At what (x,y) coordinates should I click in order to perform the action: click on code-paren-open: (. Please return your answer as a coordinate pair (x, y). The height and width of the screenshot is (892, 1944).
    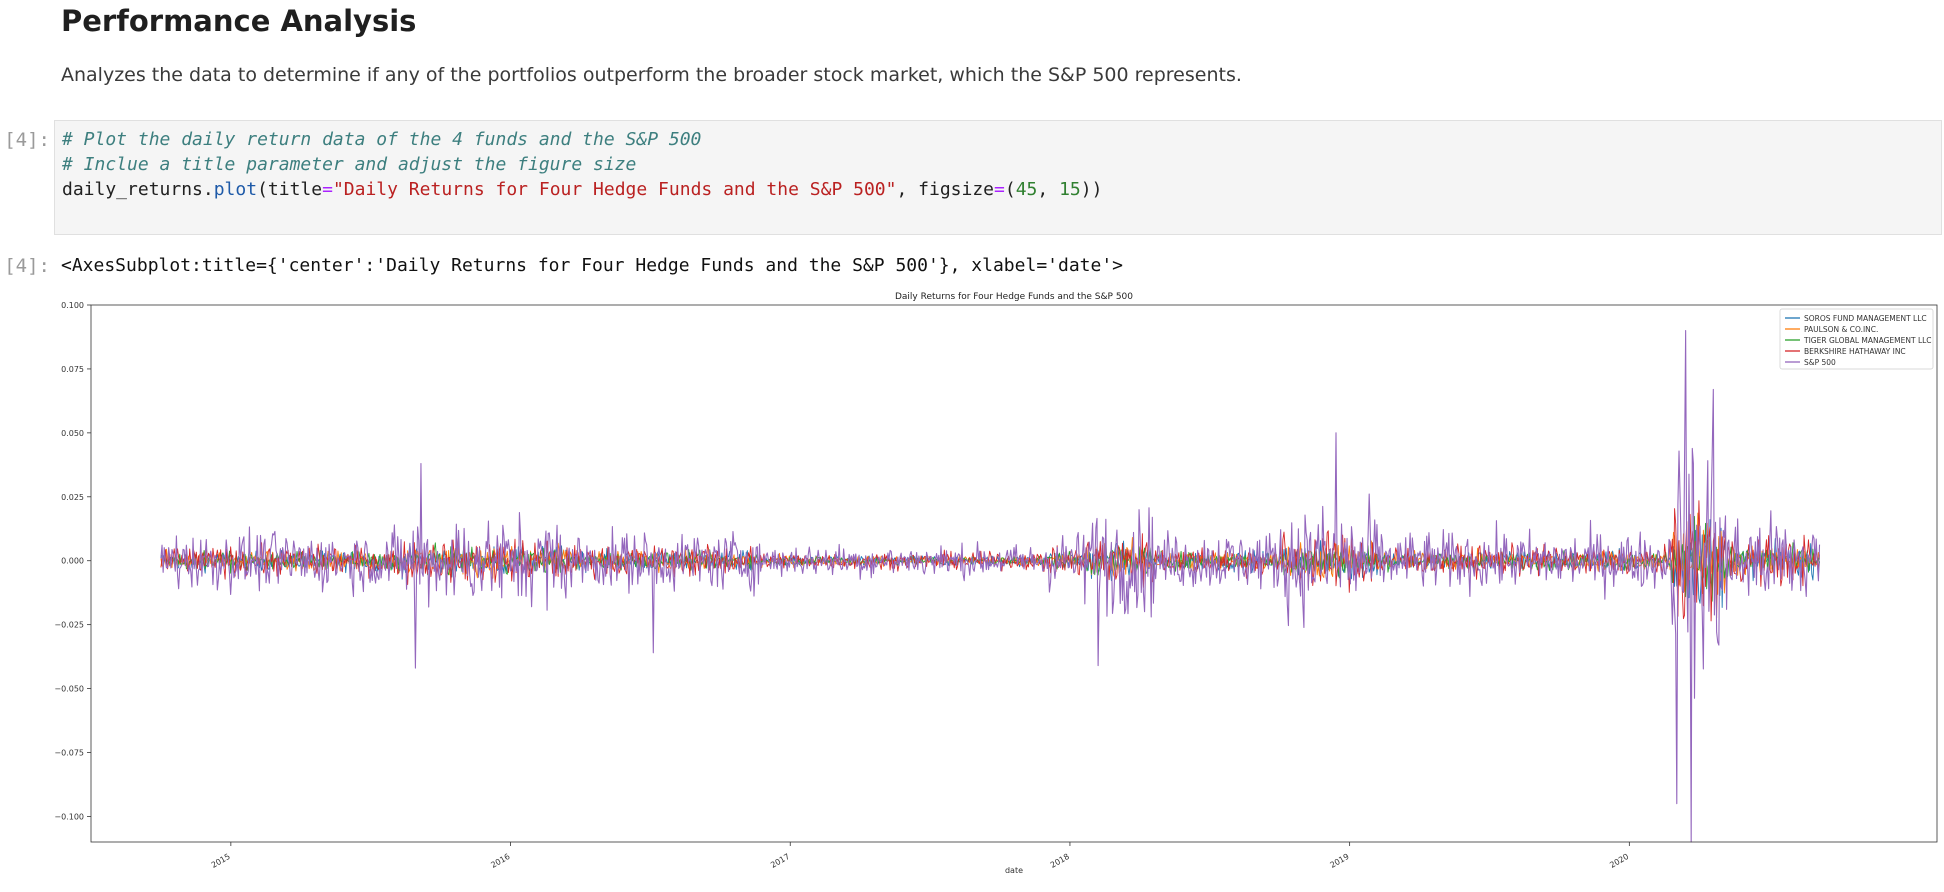
    Looking at the image, I should click on (1010, 189).